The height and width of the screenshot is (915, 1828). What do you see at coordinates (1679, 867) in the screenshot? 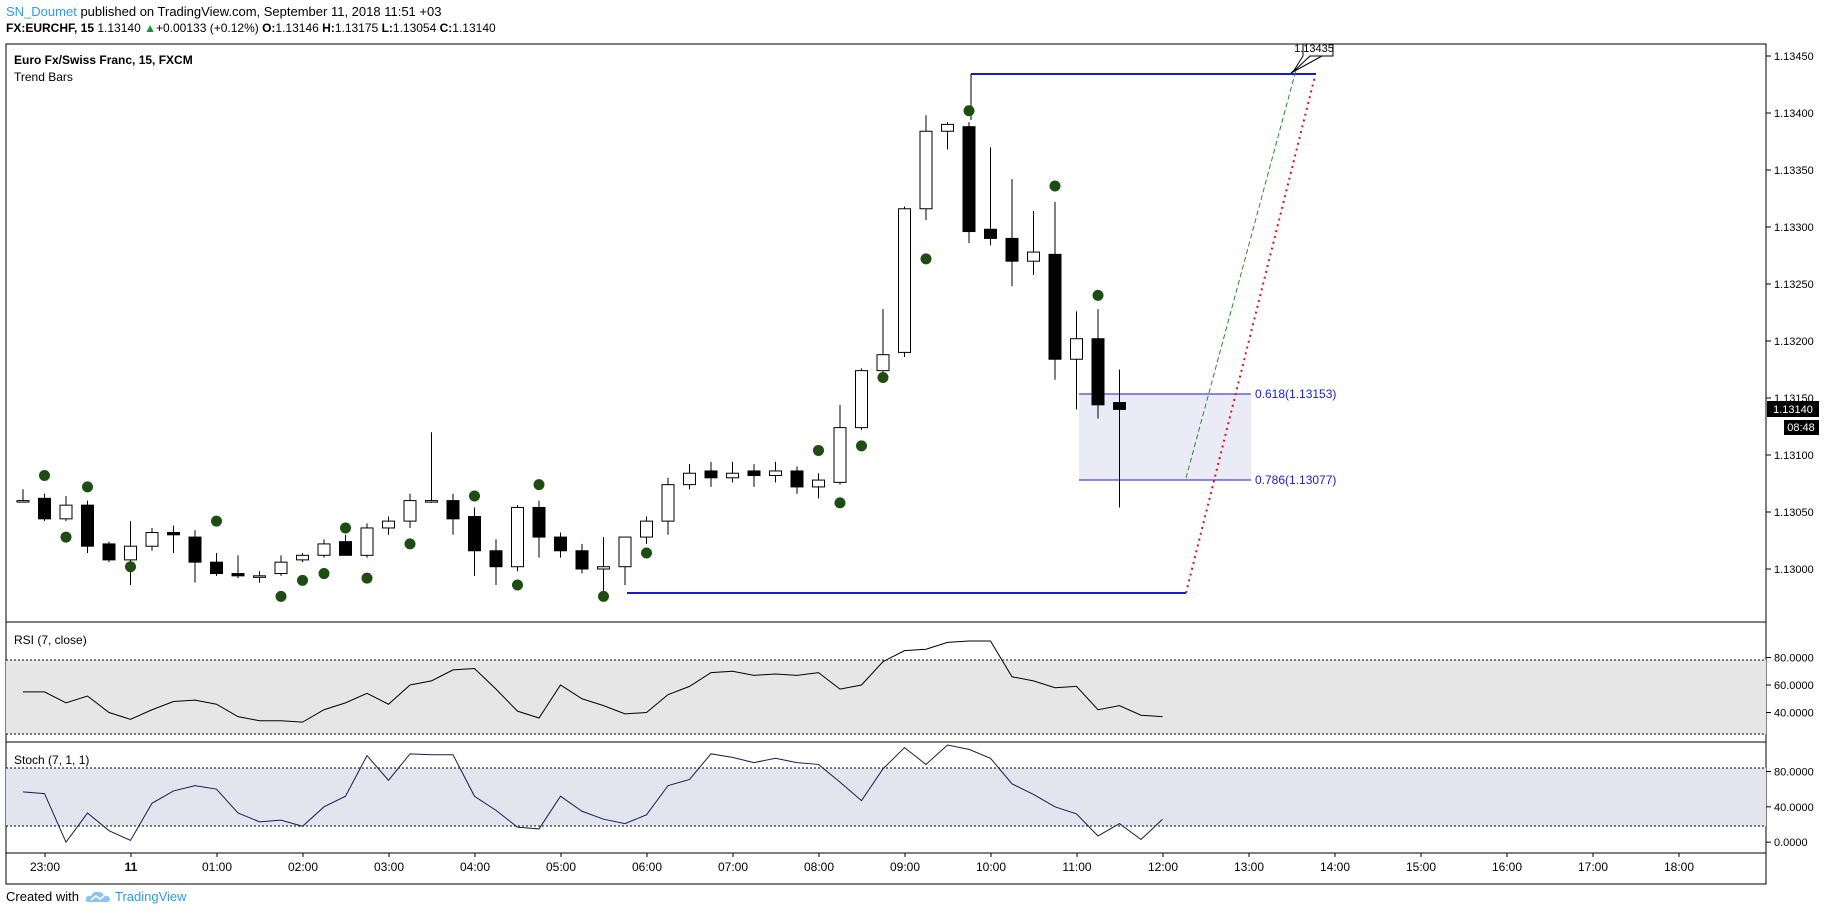
I see `time-tick-label: 18:00` at bounding box center [1679, 867].